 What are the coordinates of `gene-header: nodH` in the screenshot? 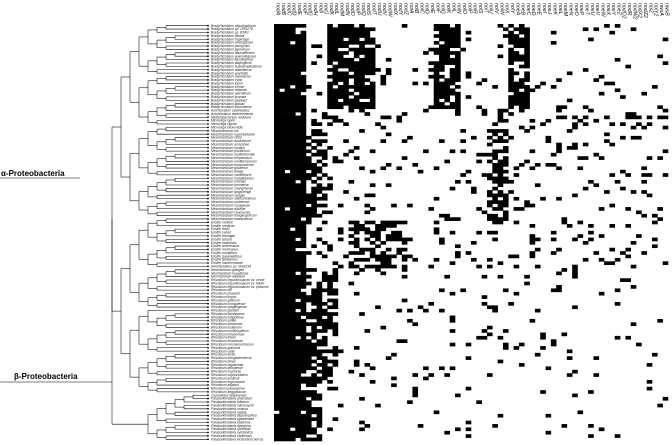 It's located at (315, 9).